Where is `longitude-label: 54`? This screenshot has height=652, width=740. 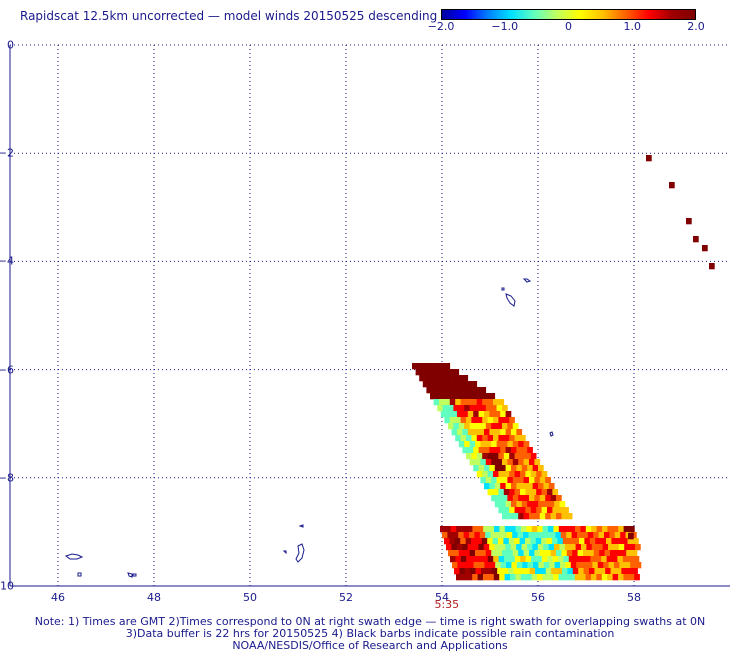 longitude-label: 54 is located at coordinates (442, 597).